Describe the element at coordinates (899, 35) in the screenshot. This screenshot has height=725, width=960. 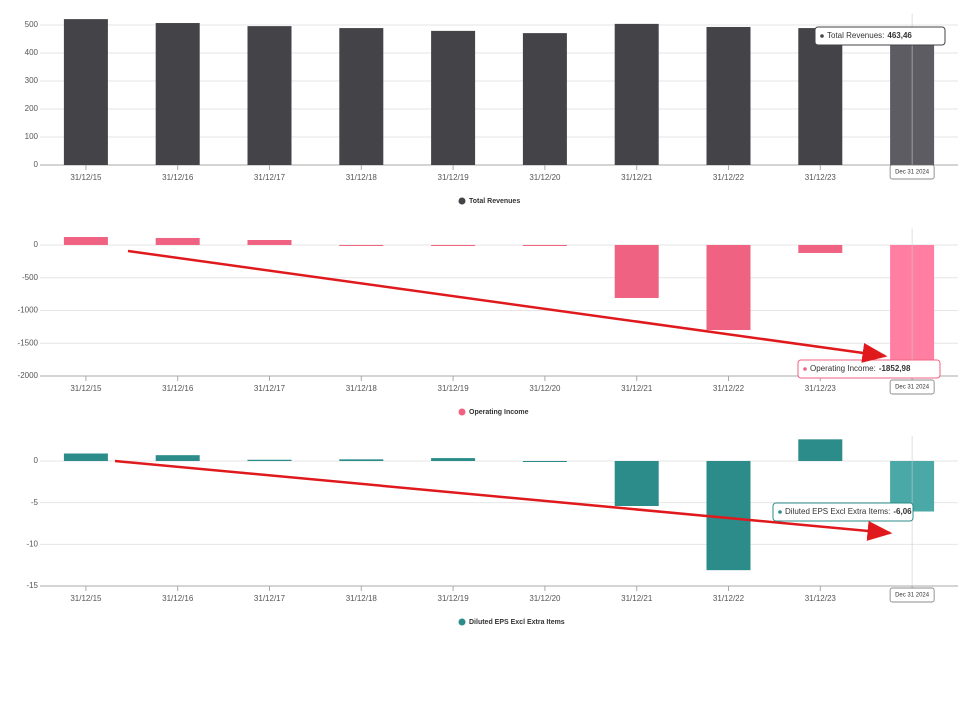
I see `tooltip-value: 463,46` at that location.